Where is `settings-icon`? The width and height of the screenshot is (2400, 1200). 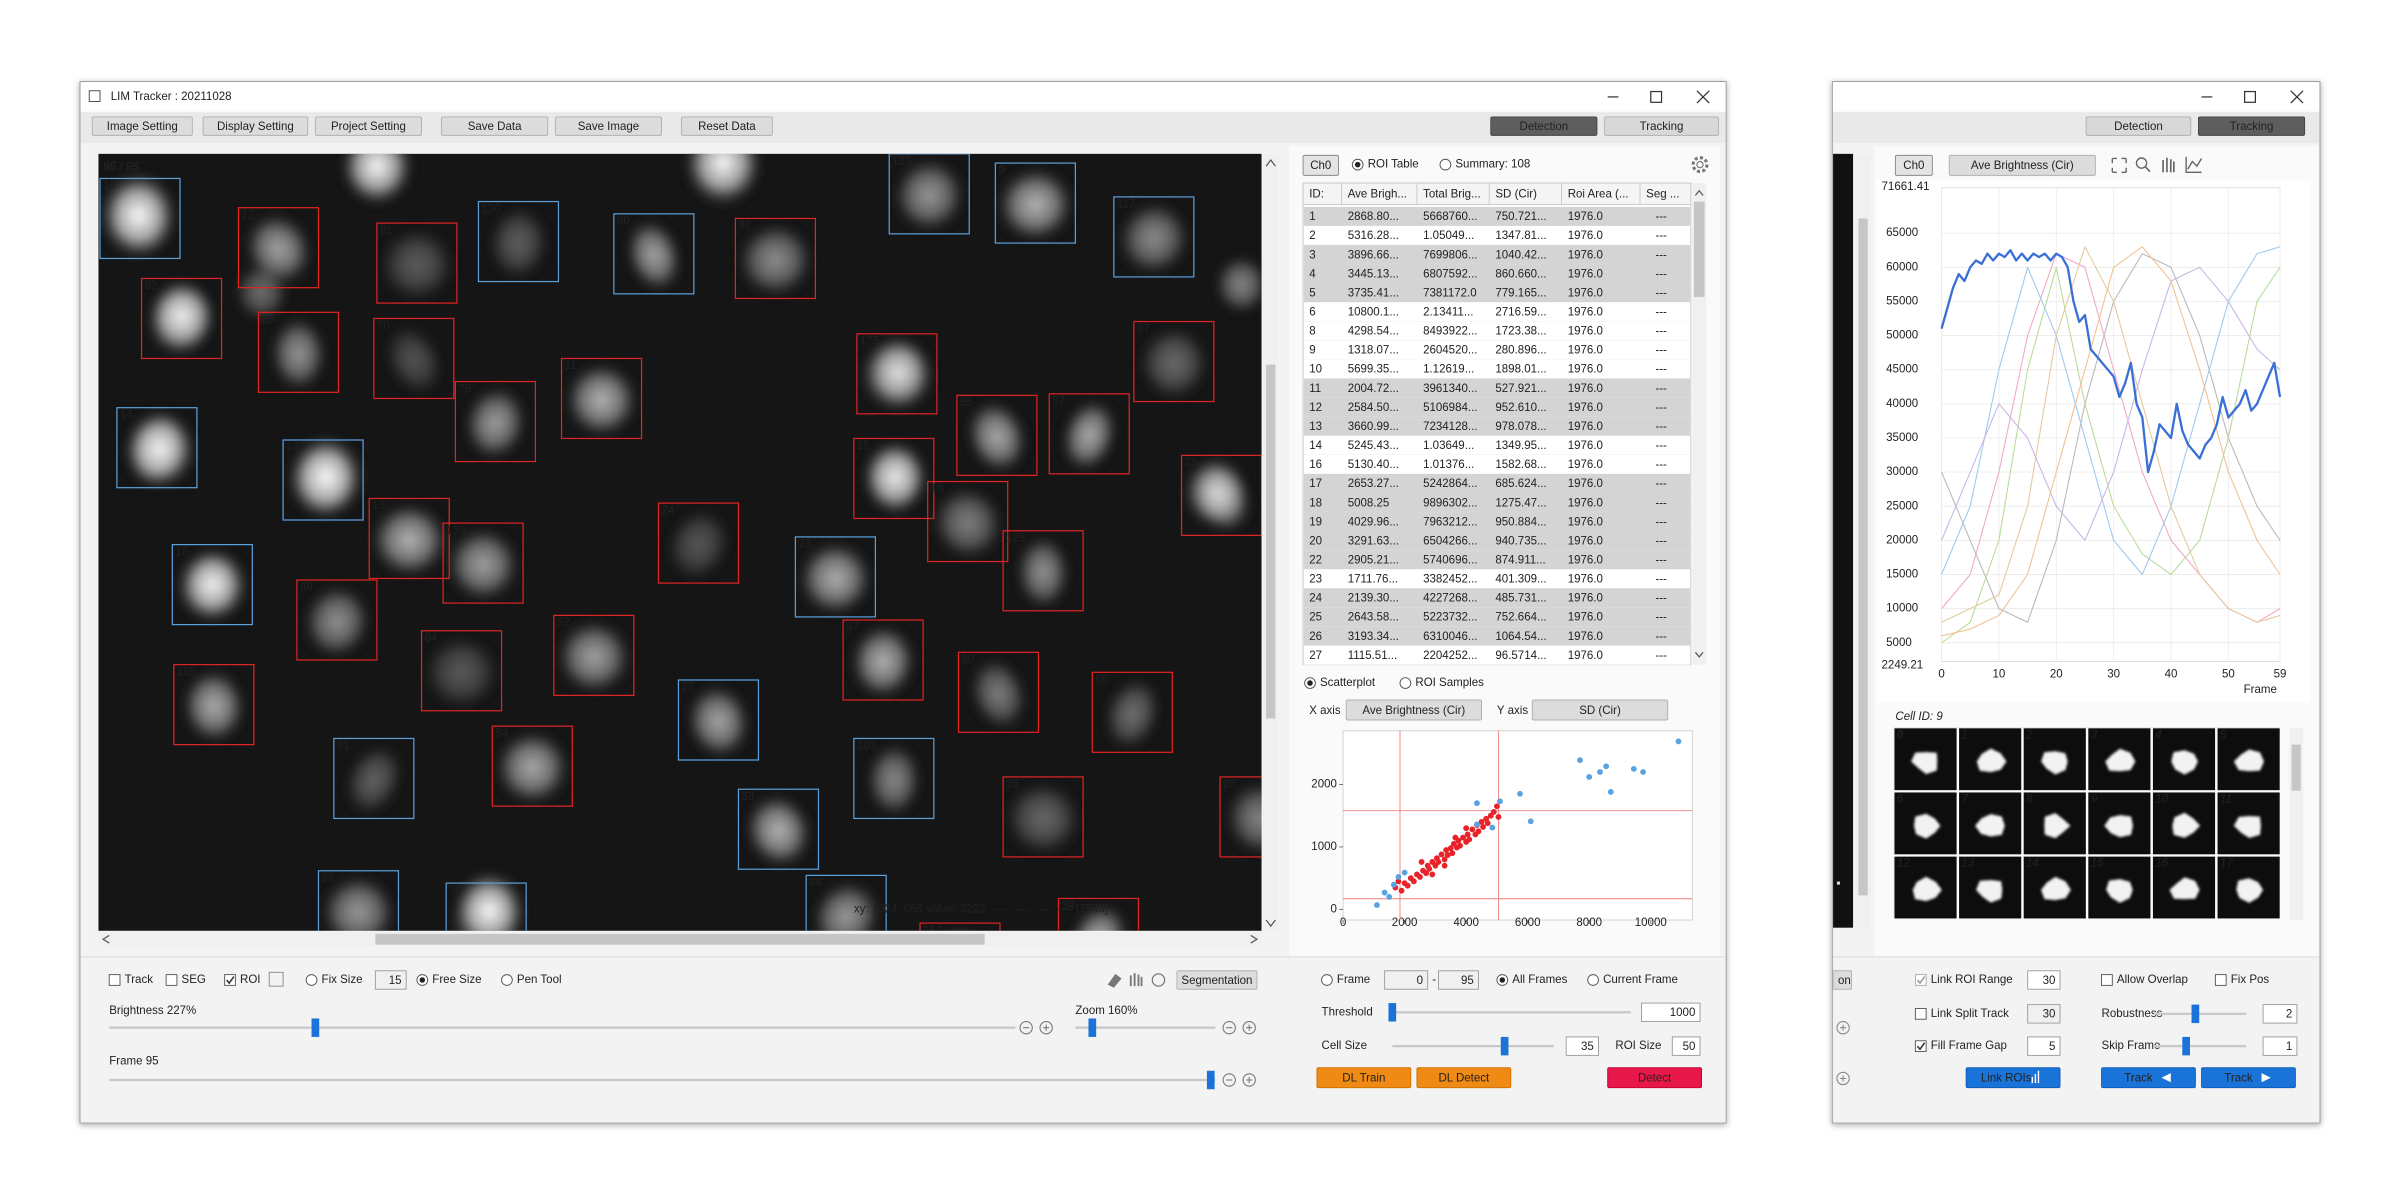
settings-icon is located at coordinates (1700, 165).